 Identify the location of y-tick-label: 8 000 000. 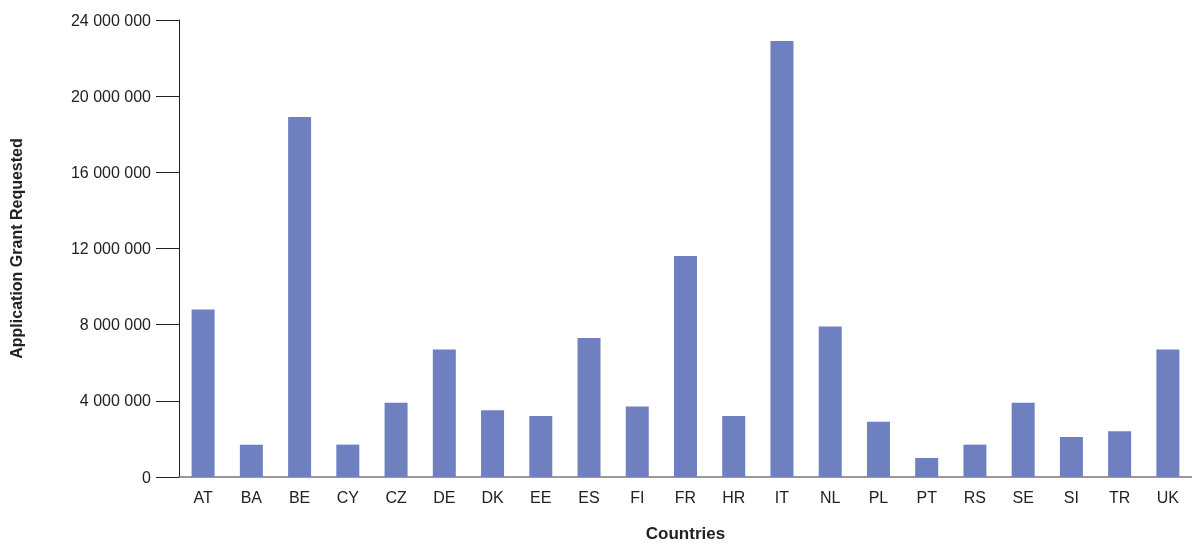
(115, 325).